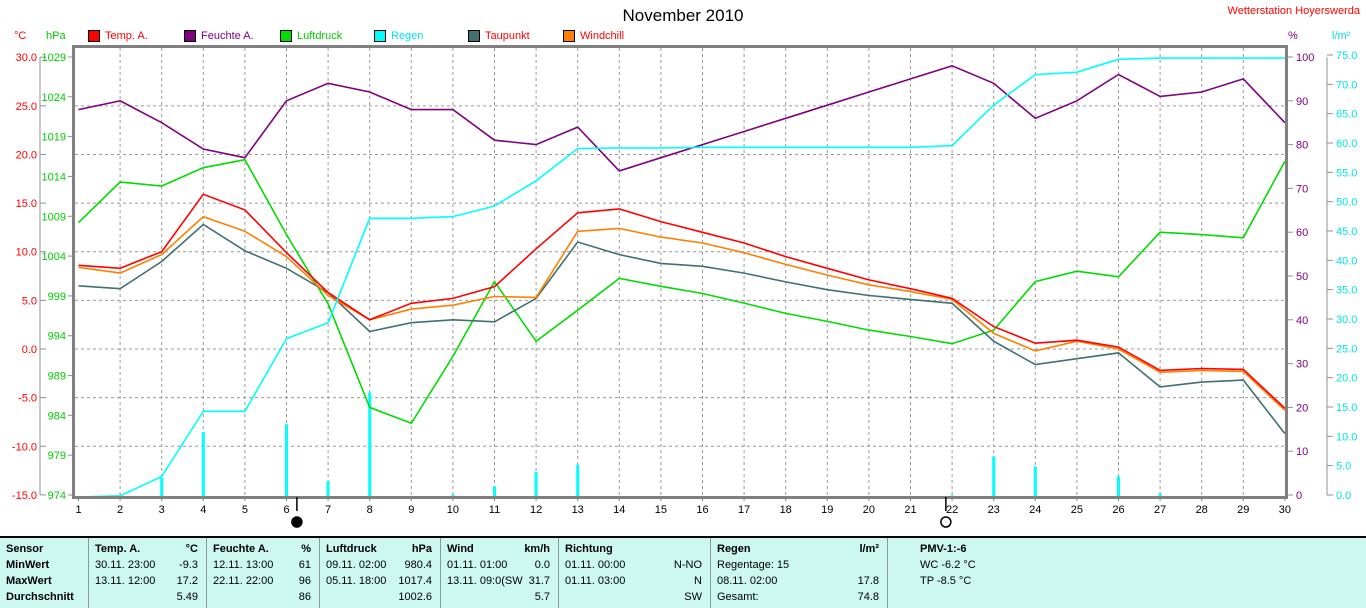 Image resolution: width=1366 pixels, height=608 pixels. What do you see at coordinates (453, 510) in the screenshot?
I see `svg-text: 10` at bounding box center [453, 510].